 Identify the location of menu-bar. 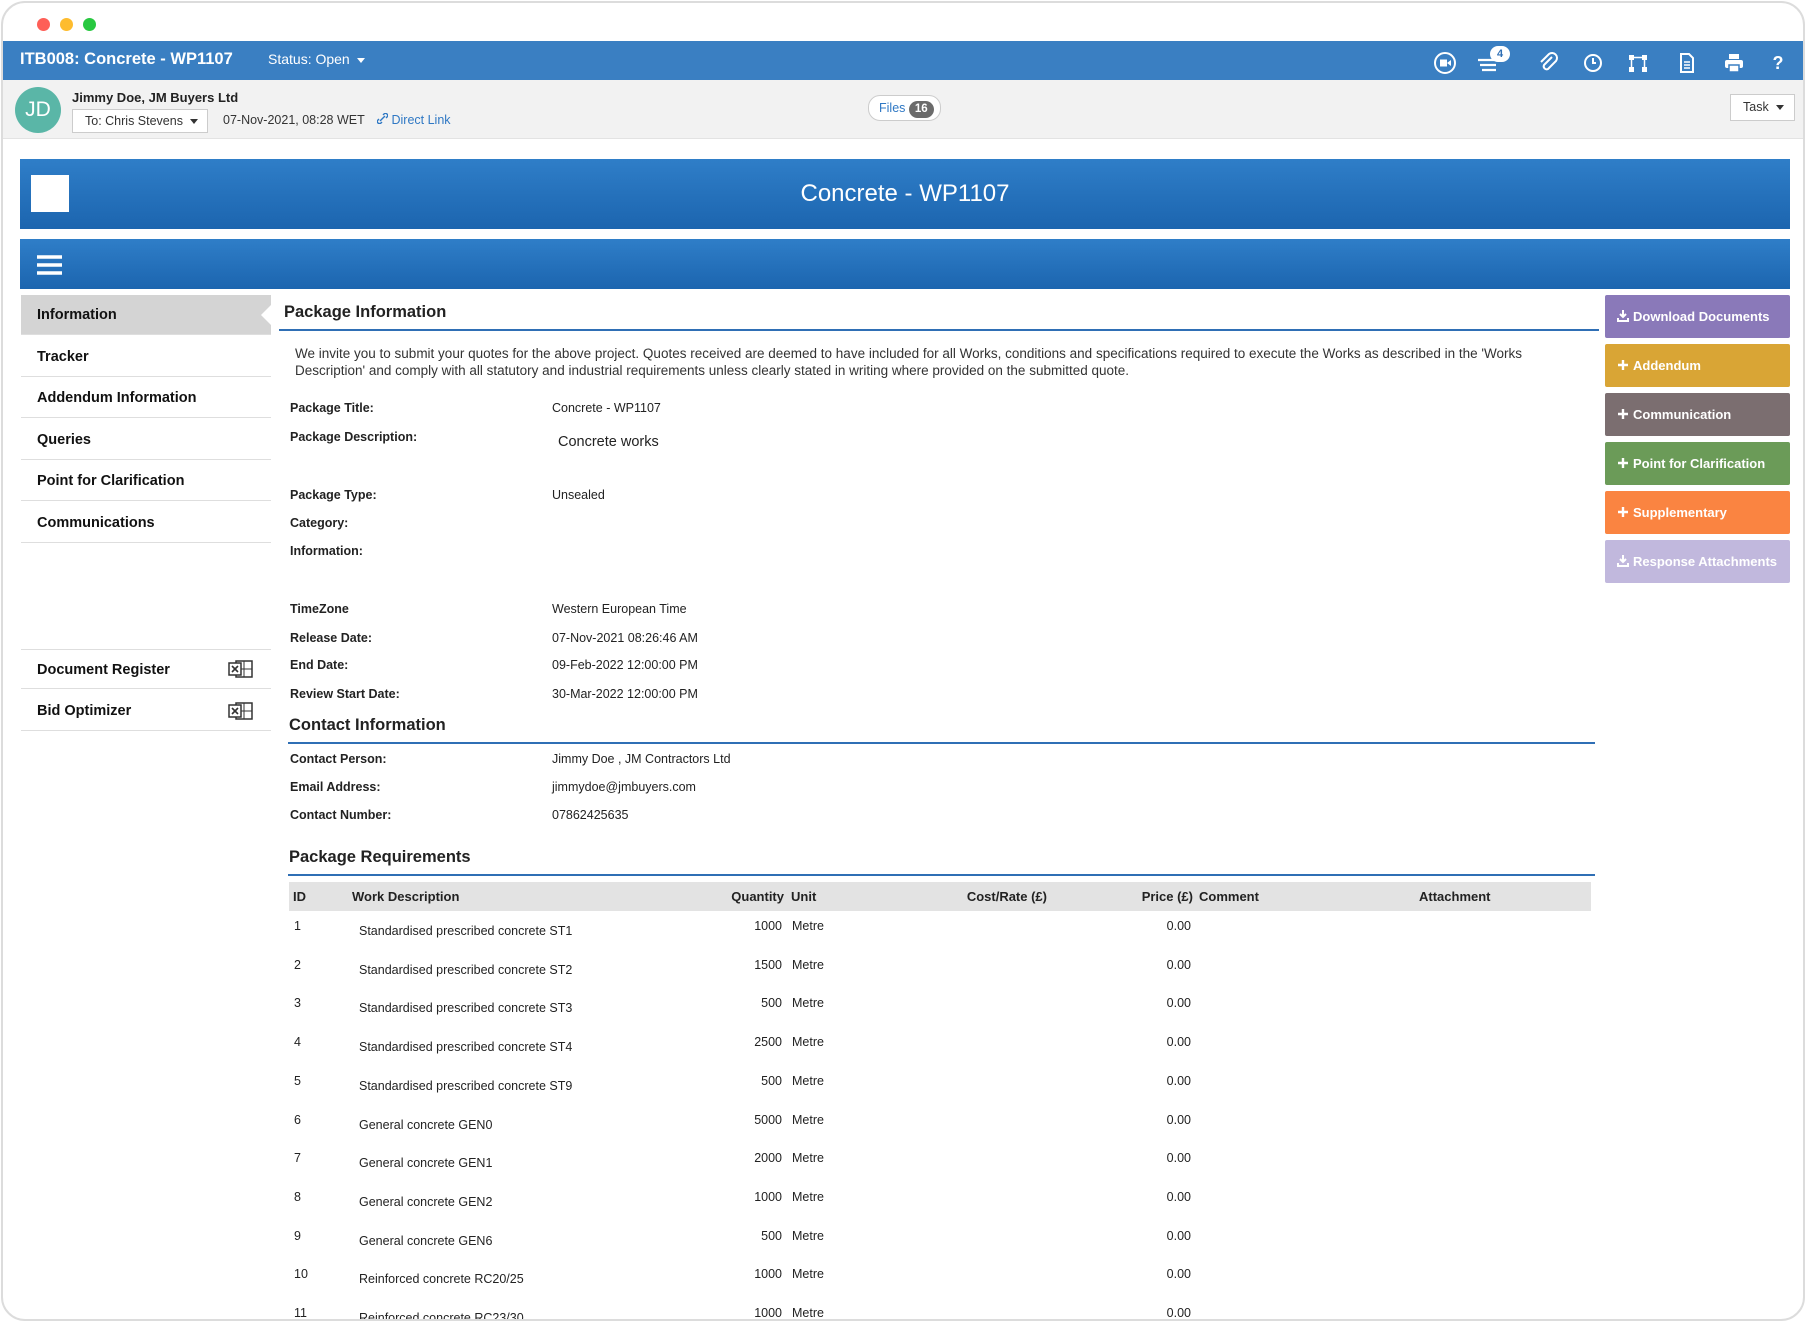
(905, 264).